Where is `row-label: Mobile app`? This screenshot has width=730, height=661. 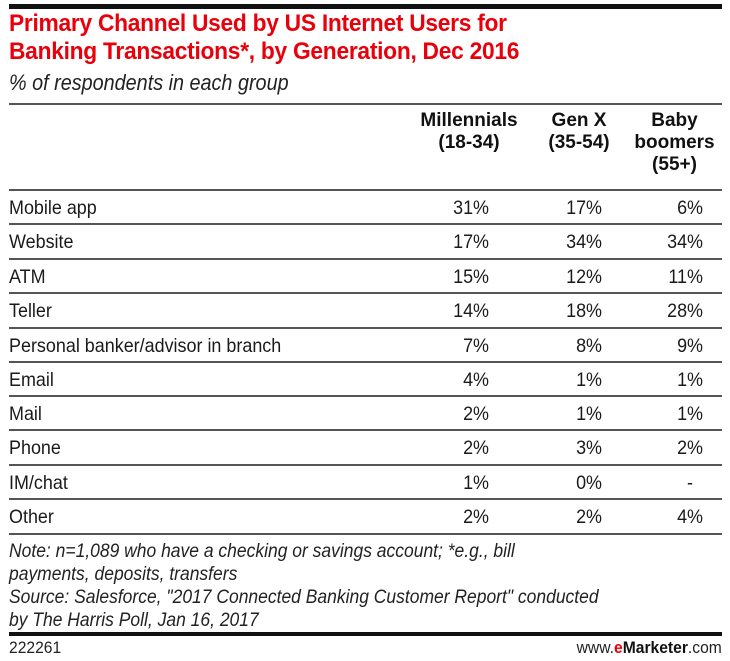
row-label: Mobile app is located at coordinates (53, 208).